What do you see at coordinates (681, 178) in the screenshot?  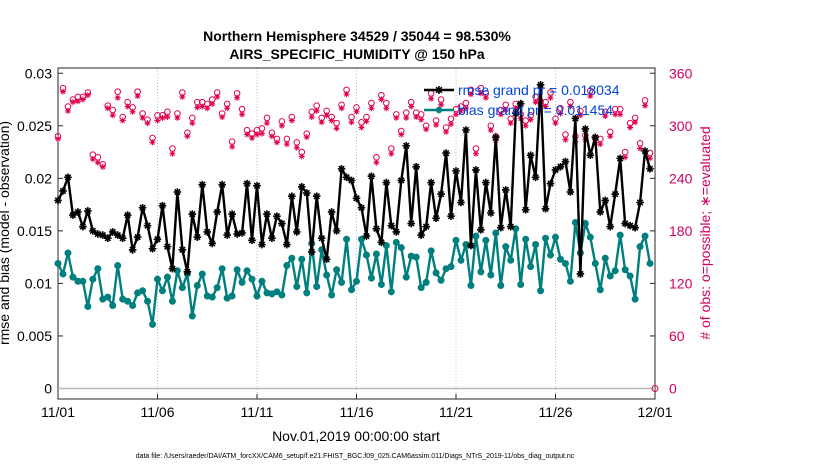 I see `y2-tick-label: 240` at bounding box center [681, 178].